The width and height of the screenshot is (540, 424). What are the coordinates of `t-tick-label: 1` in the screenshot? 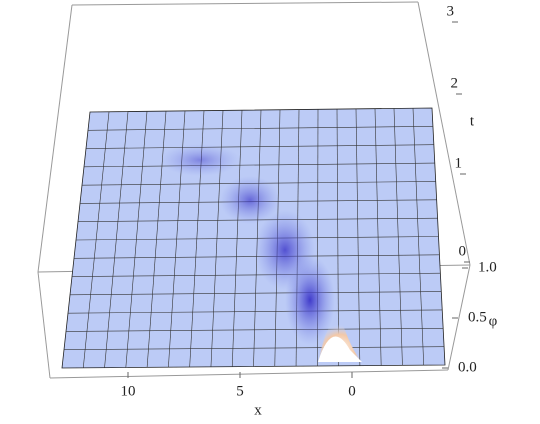 It's located at (459, 163).